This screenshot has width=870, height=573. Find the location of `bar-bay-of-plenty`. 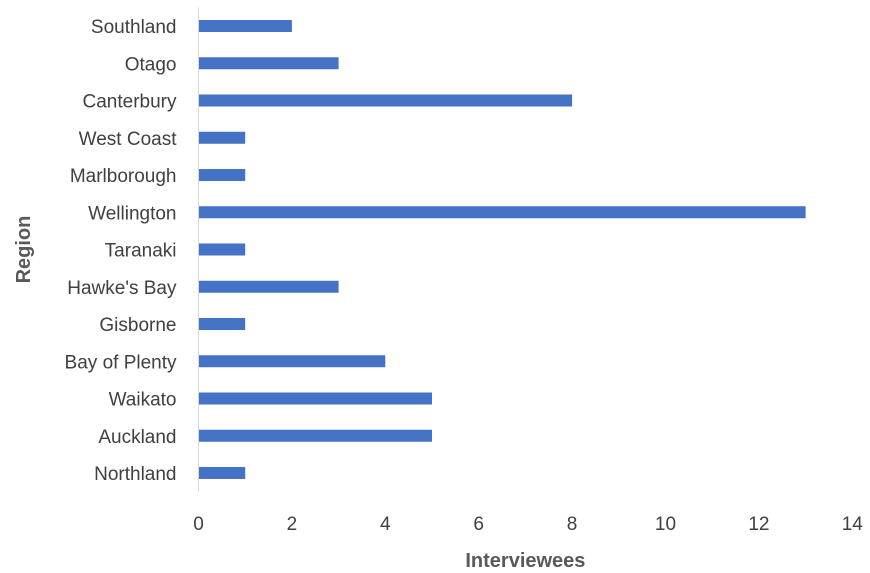

bar-bay-of-plenty is located at coordinates (292, 361).